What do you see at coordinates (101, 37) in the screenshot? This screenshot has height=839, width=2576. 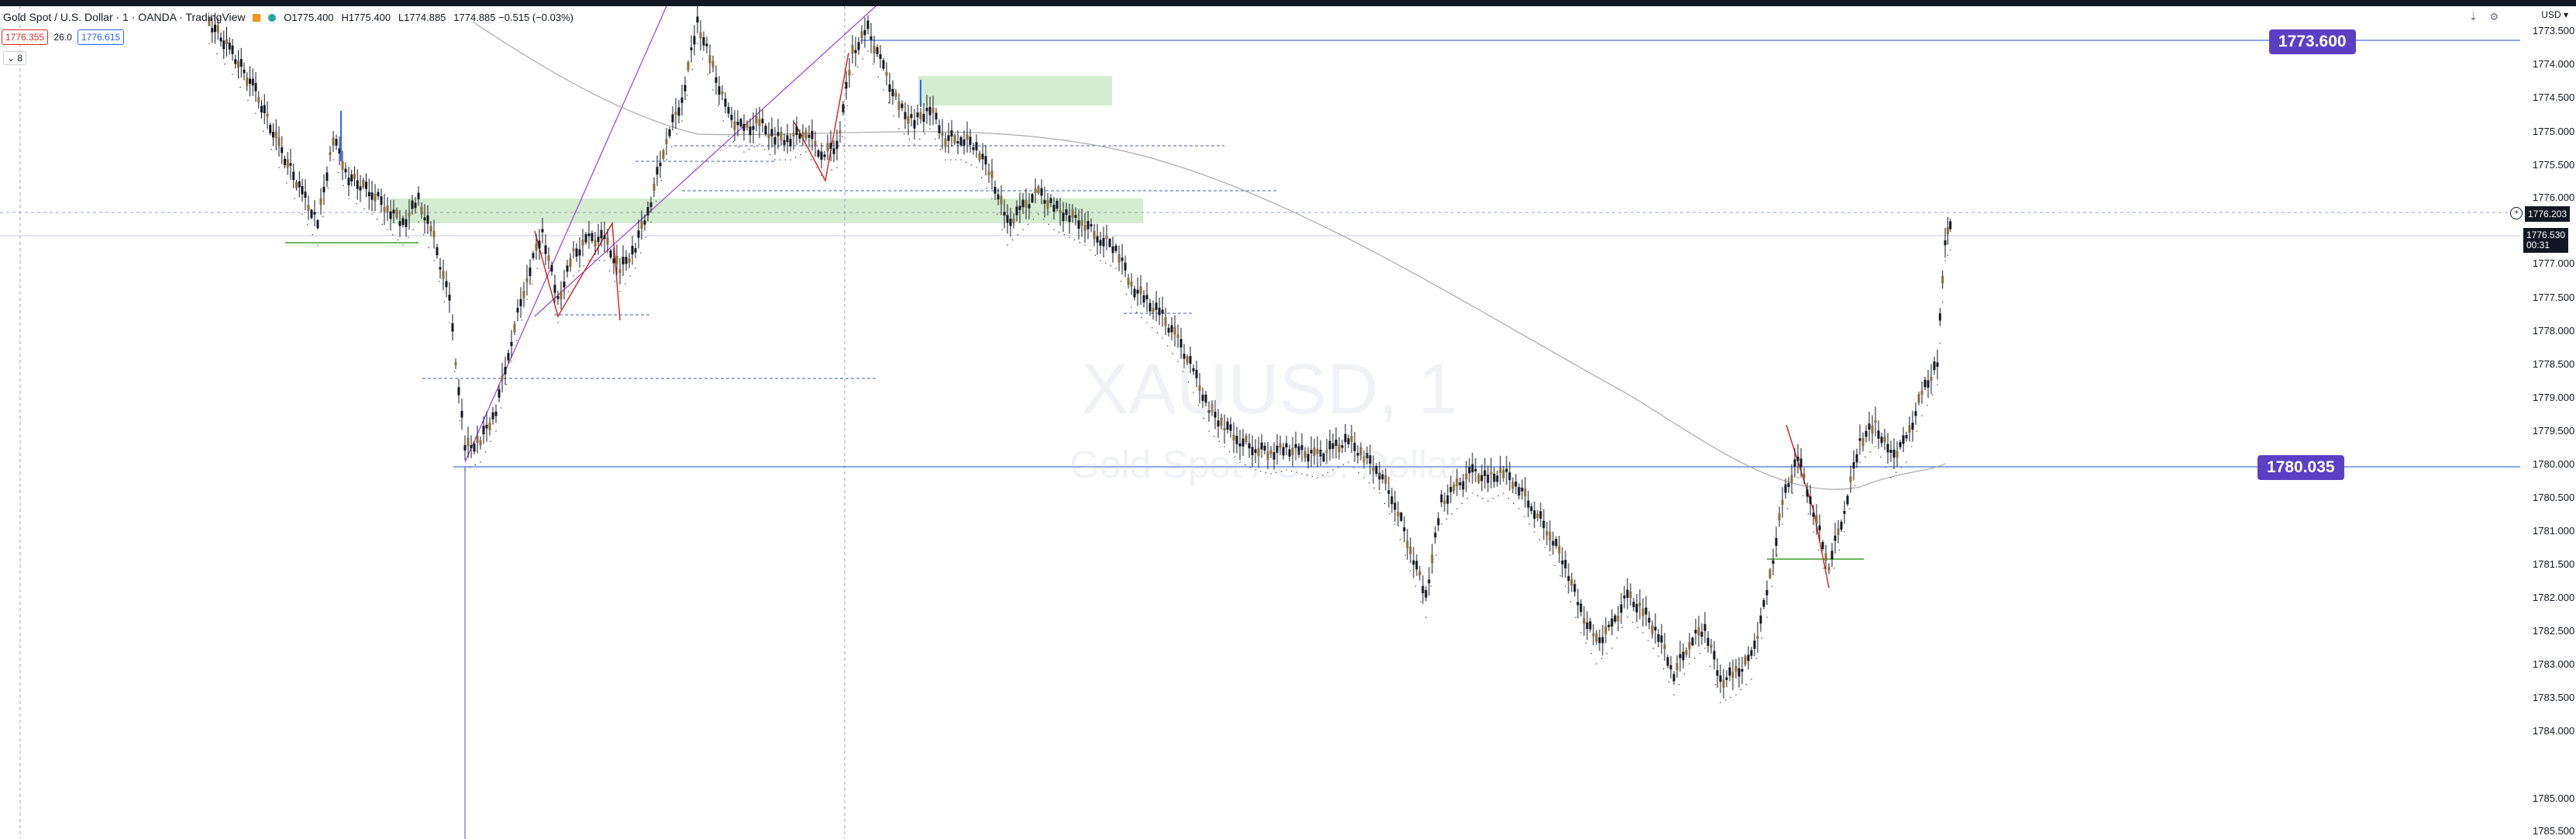 I see `ask-price-button: 1776.615` at bounding box center [101, 37].